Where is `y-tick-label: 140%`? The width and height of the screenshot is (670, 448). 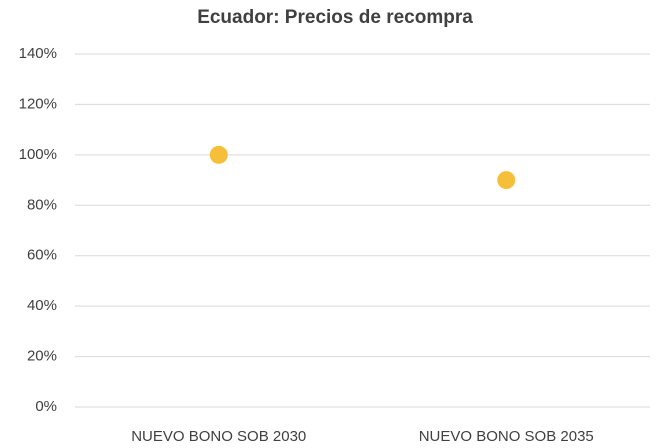
y-tick-label: 140% is located at coordinates (38, 53).